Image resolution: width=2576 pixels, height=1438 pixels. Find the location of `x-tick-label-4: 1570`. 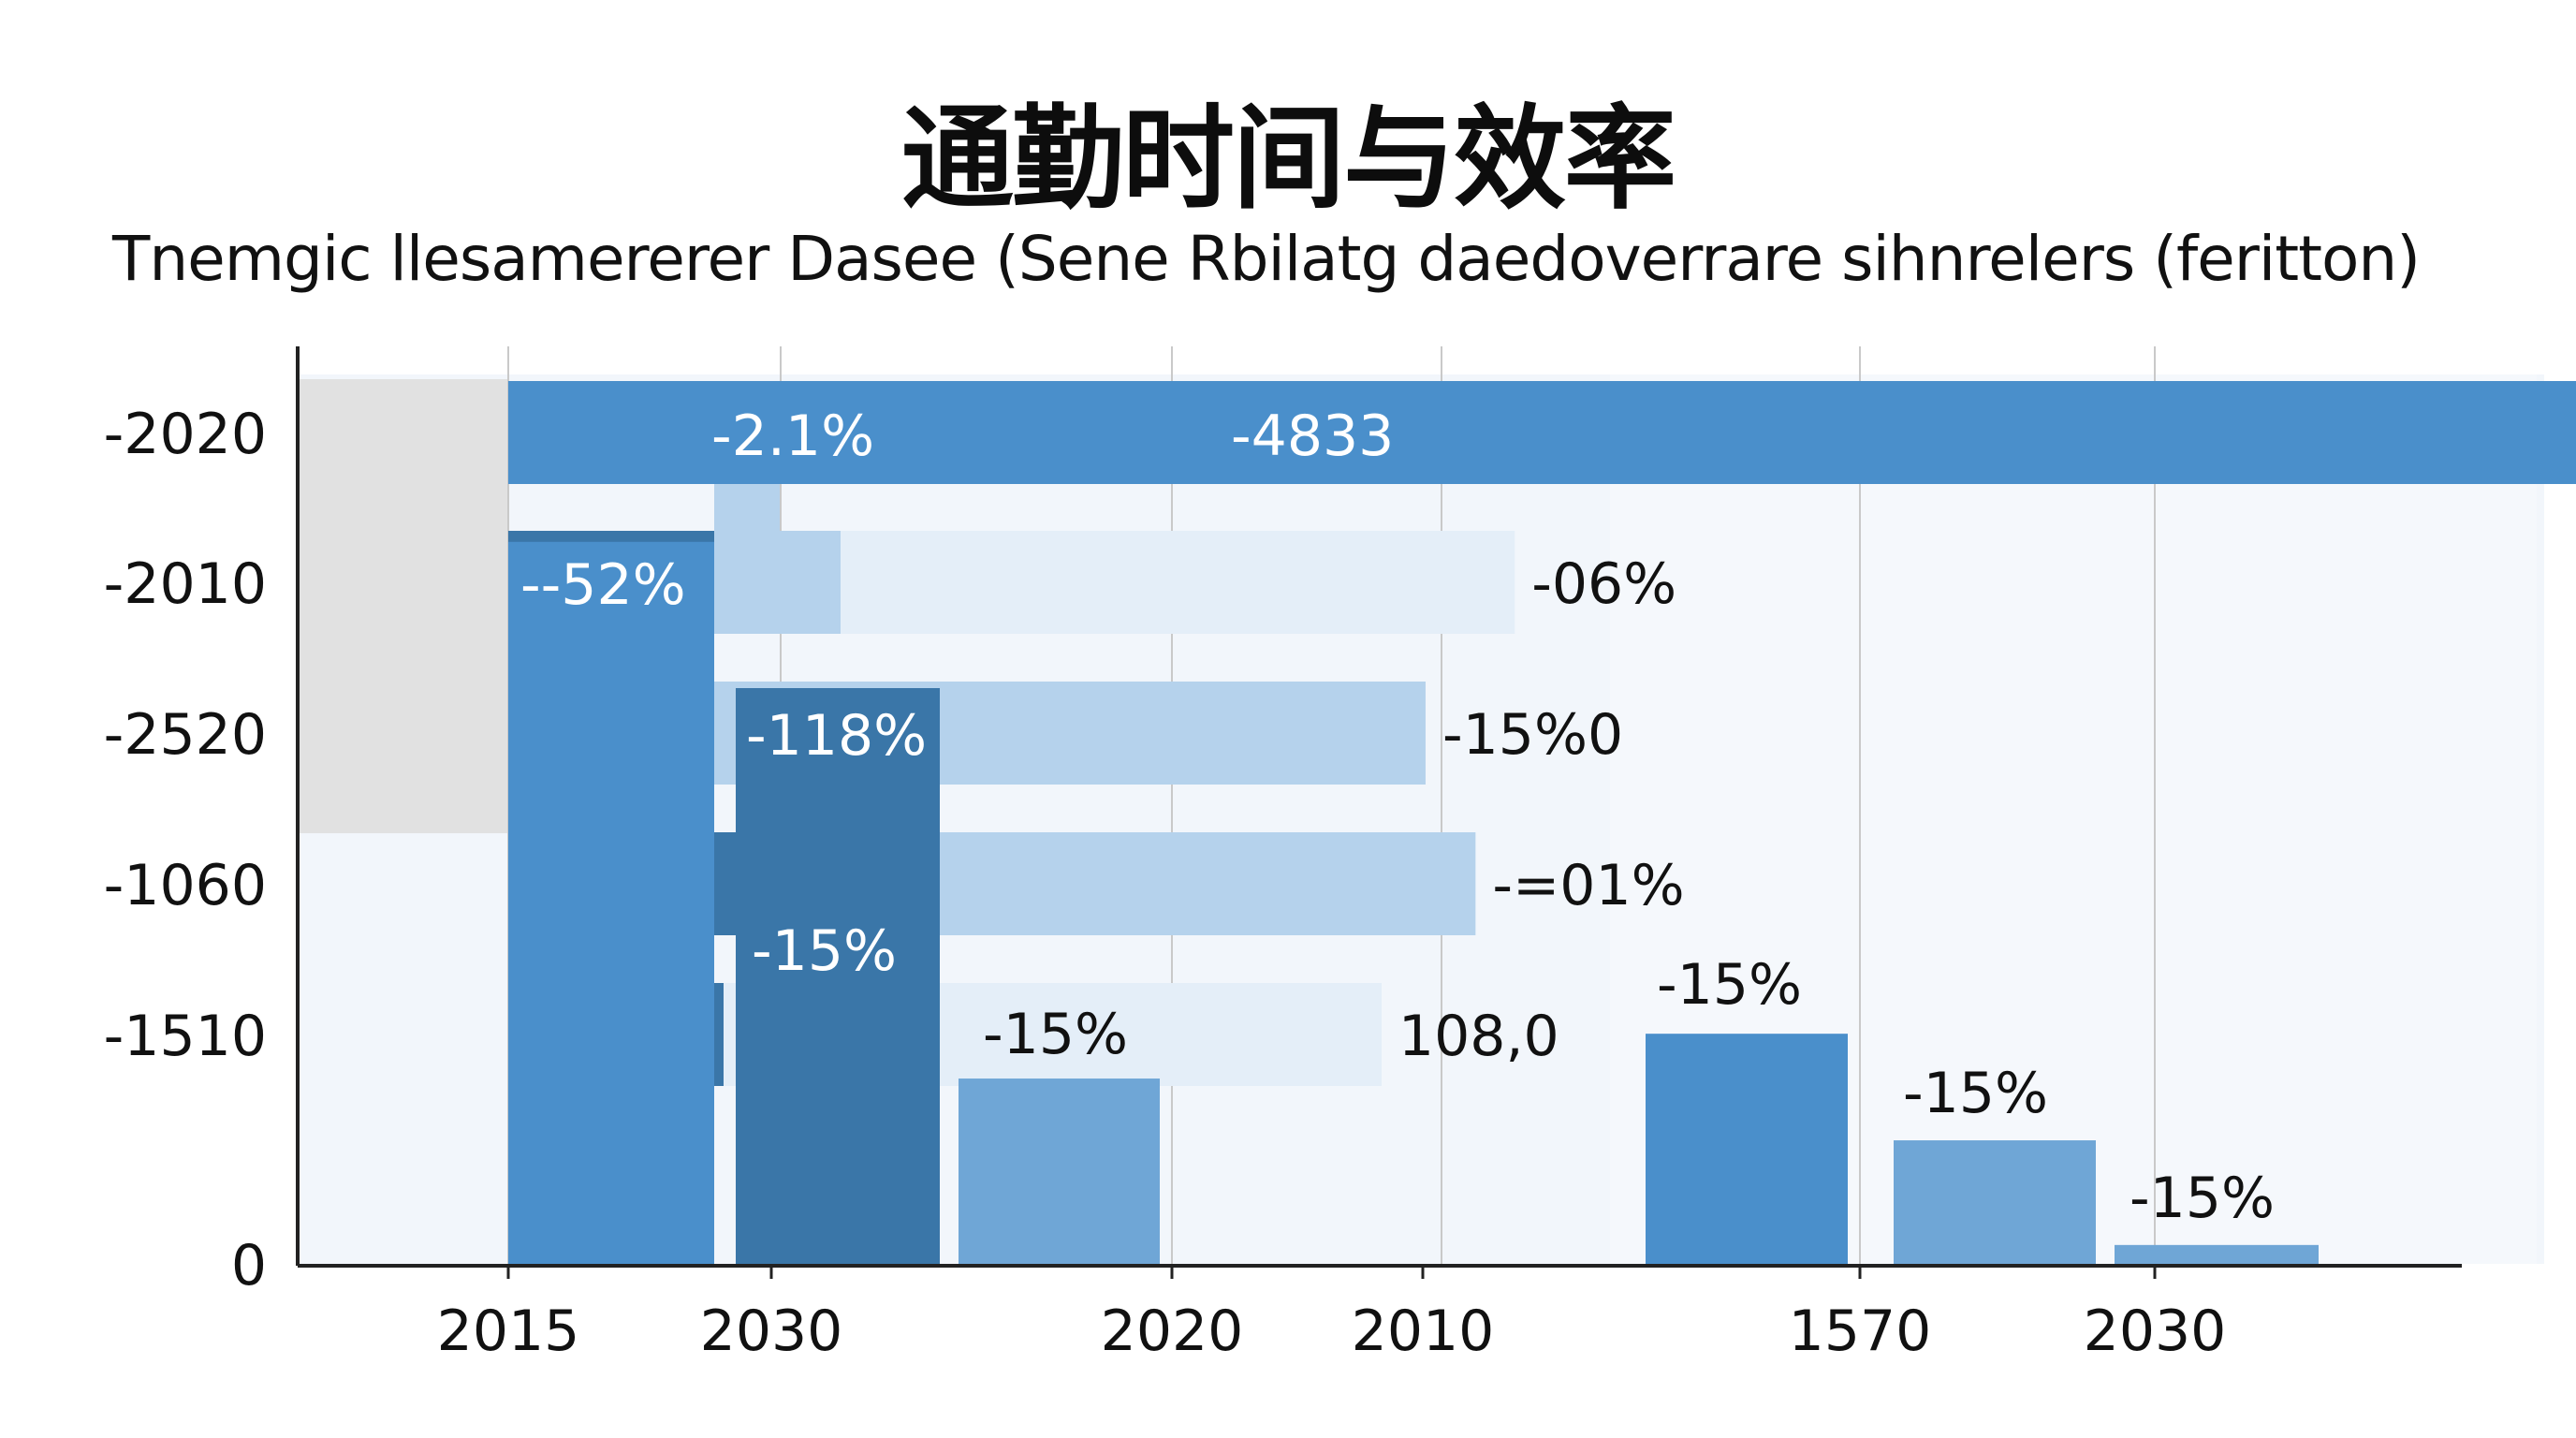

x-tick-label-4: 1570 is located at coordinates (1860, 1331).